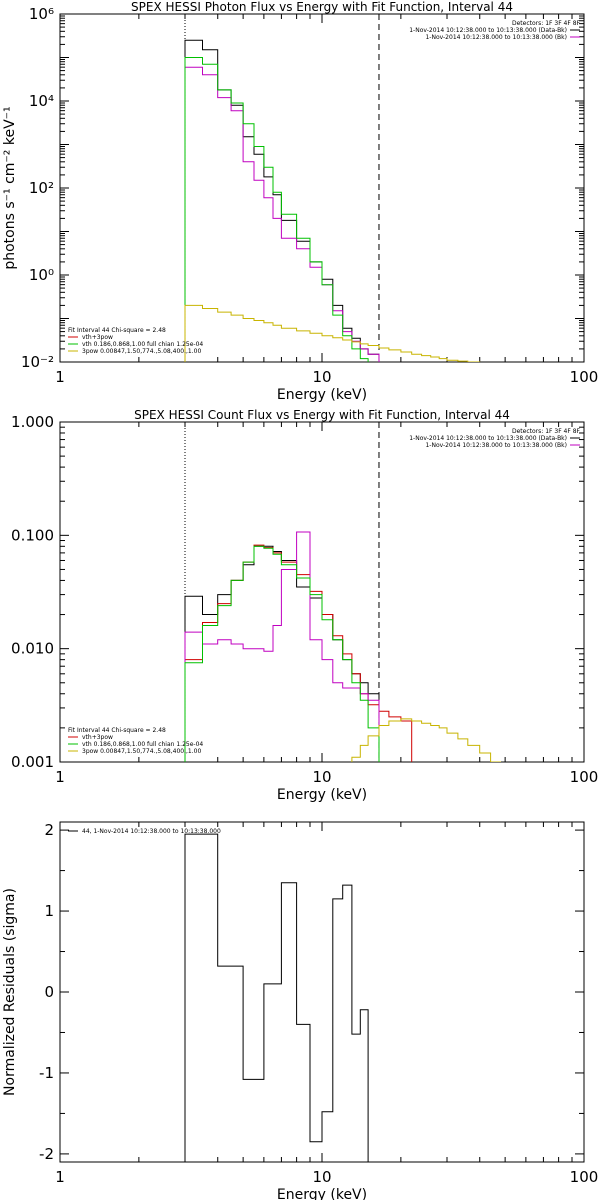  Describe the element at coordinates (49, 830) in the screenshot. I see `y-tick-label: 2` at that location.